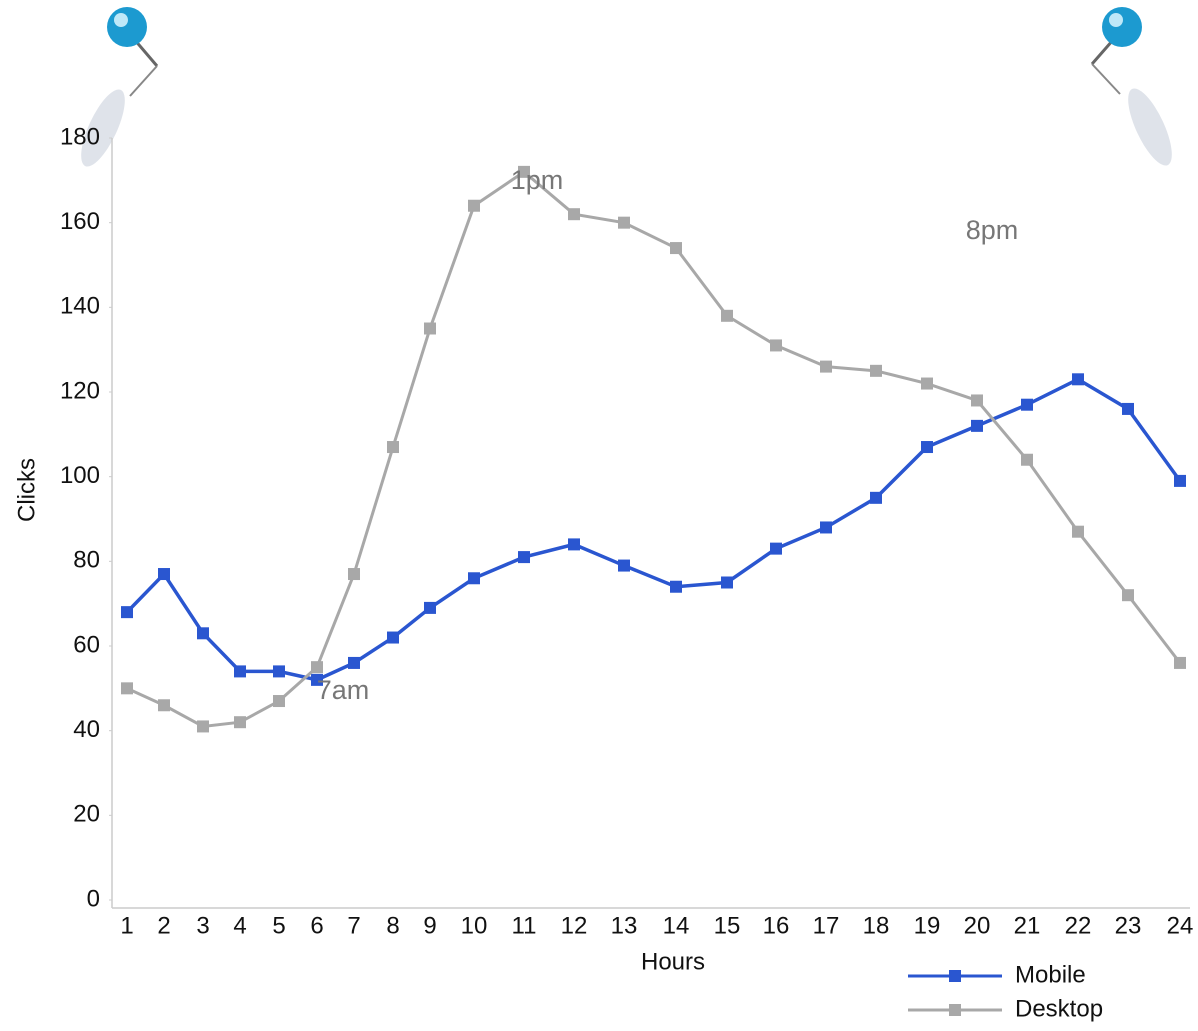 This screenshot has width=1198, height=1031. I want to click on pin-right, so click(1131, 86).